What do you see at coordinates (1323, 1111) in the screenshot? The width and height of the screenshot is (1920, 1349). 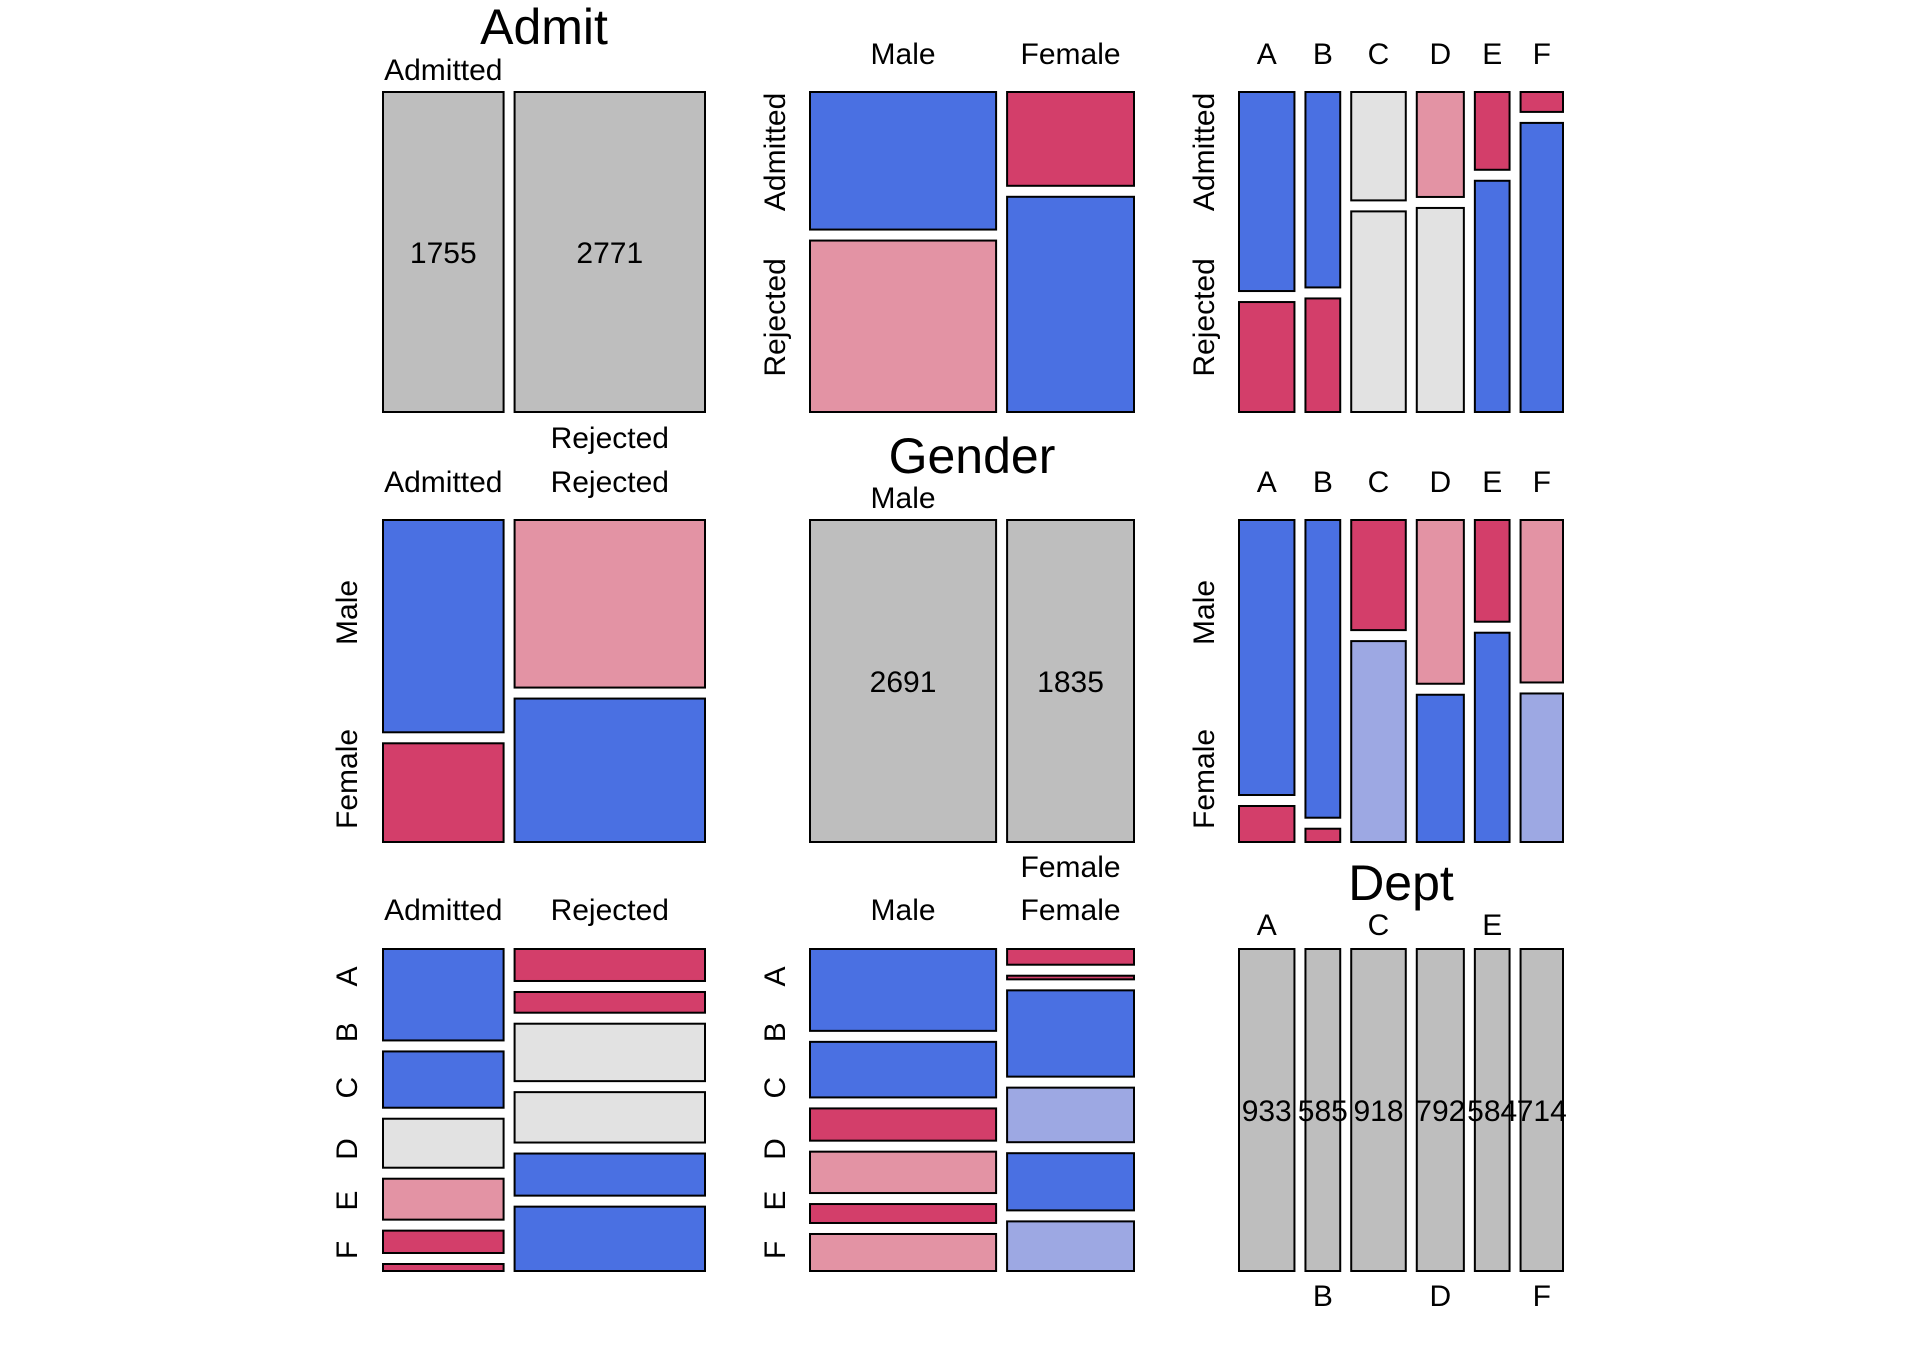 I see `count-label-dept-B: 585` at bounding box center [1323, 1111].